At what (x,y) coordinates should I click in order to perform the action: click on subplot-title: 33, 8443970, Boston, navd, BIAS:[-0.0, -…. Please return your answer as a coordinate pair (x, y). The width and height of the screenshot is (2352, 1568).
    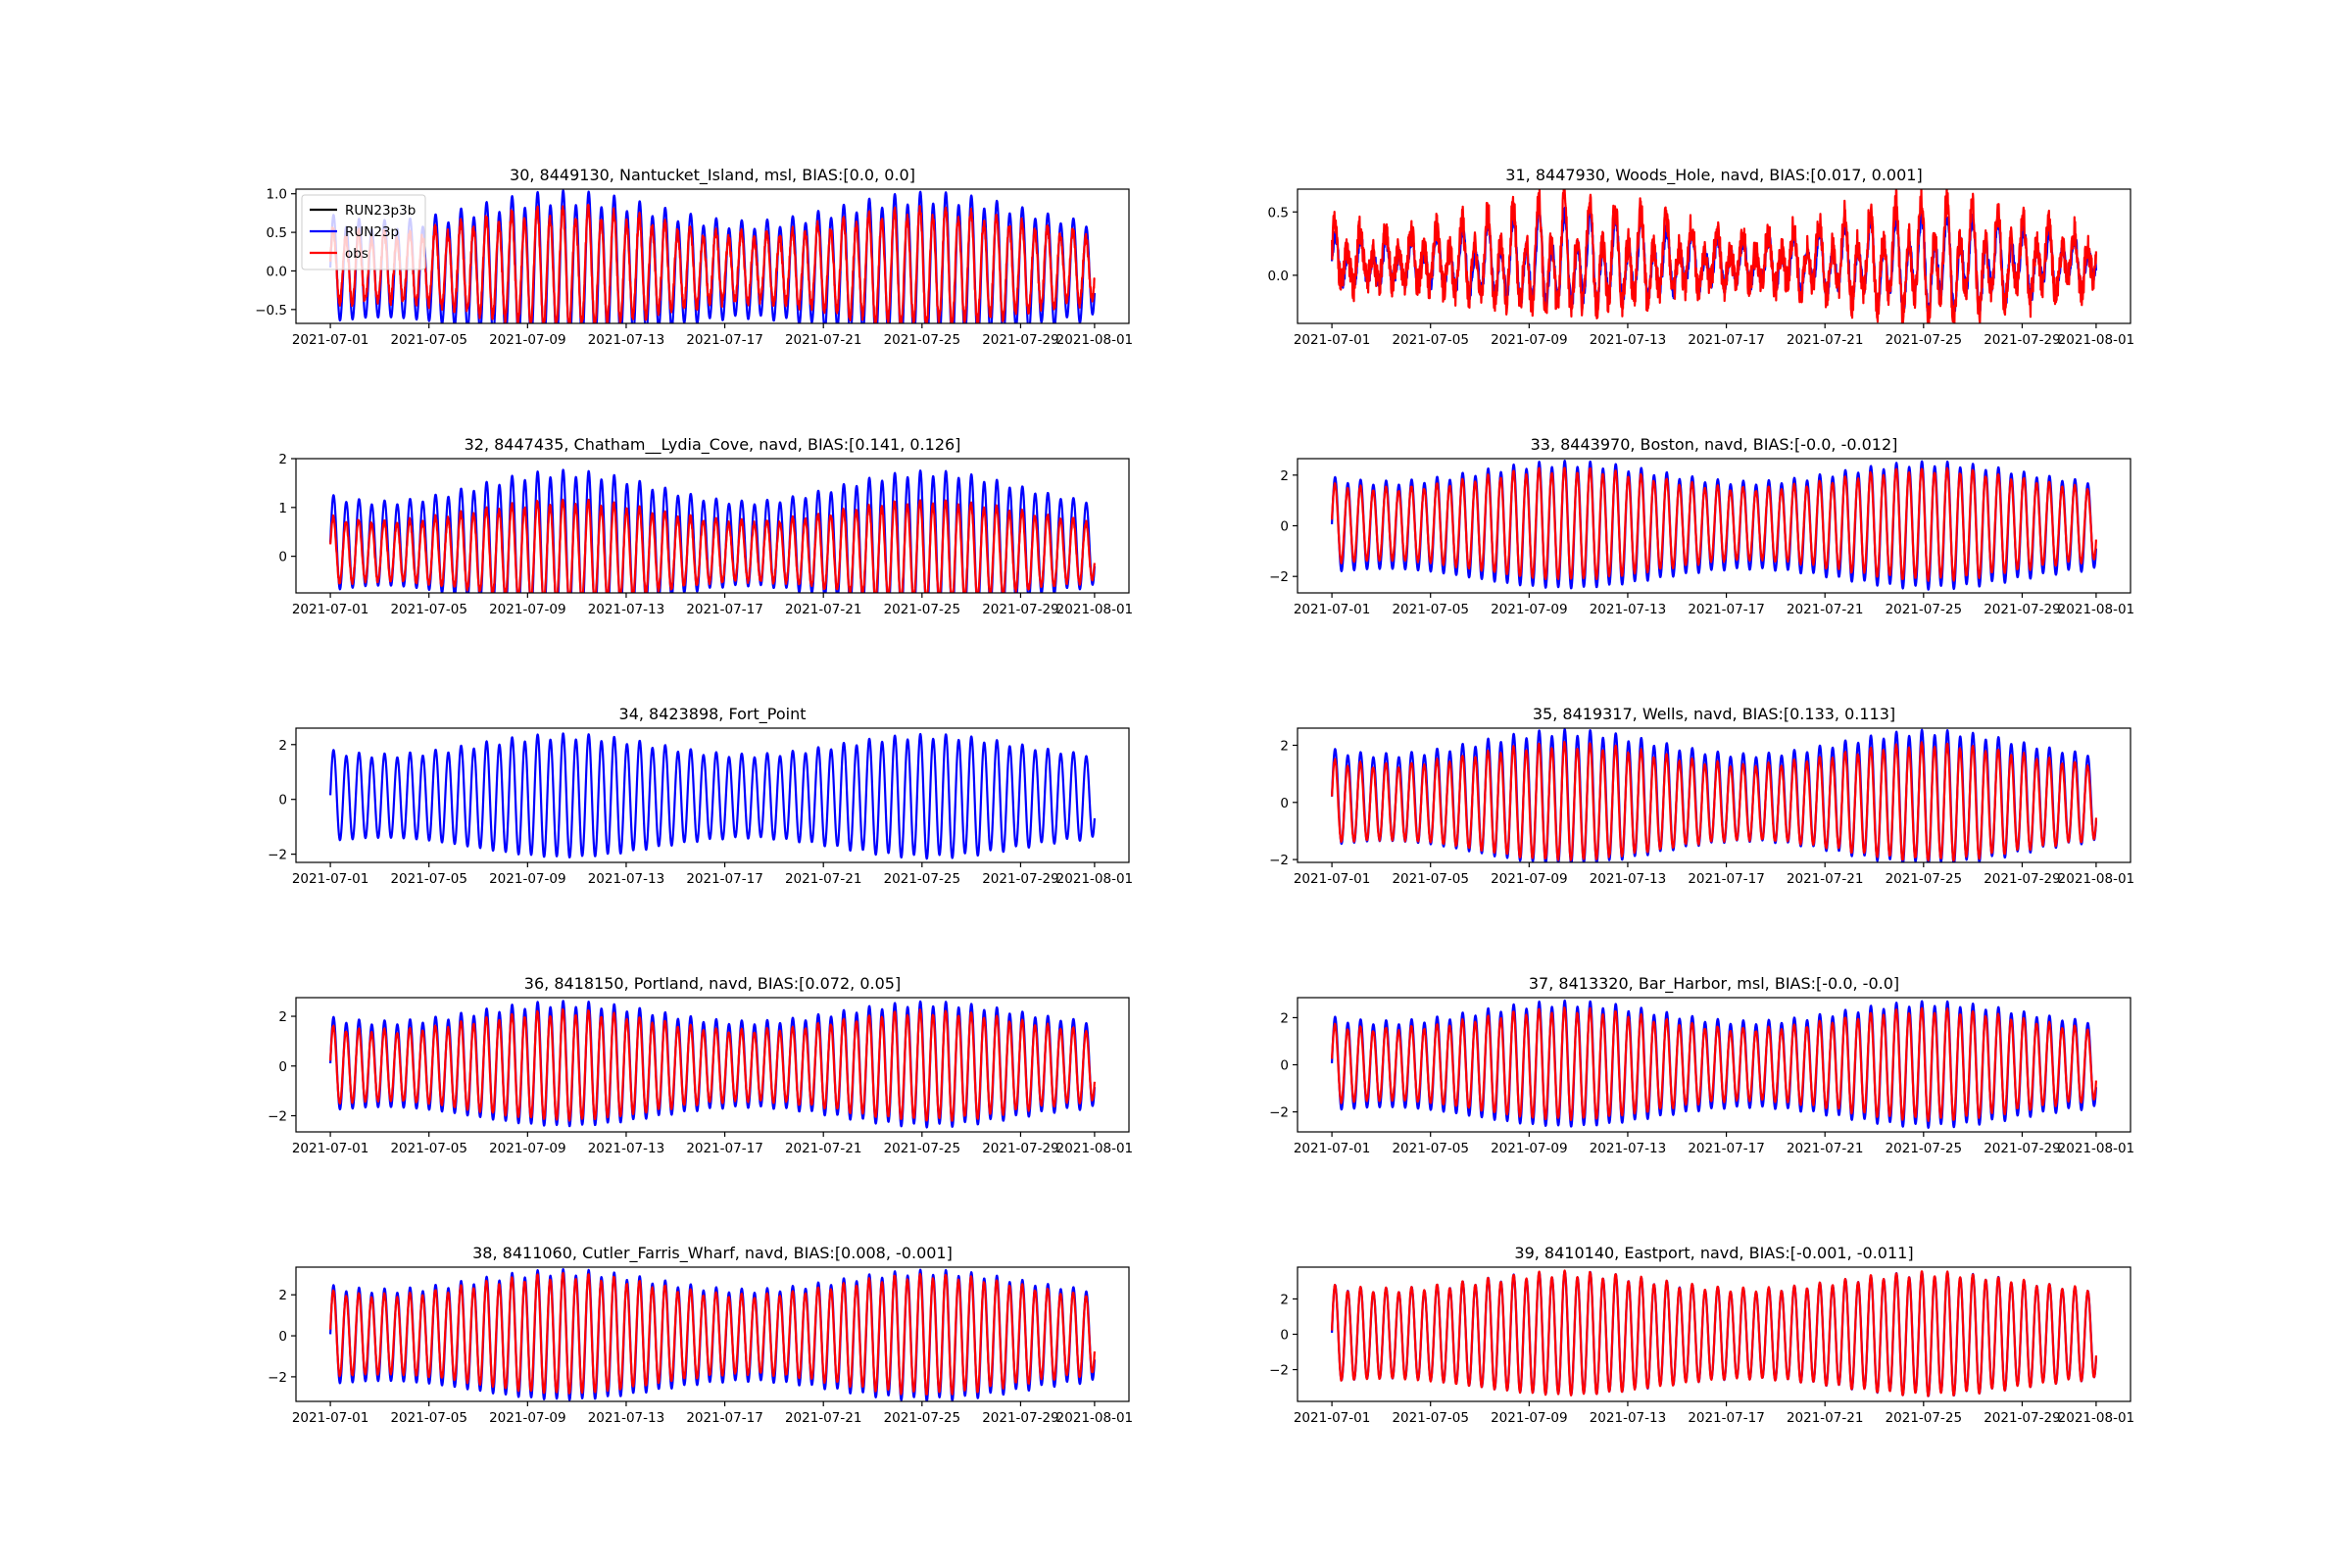
    Looking at the image, I should click on (1714, 444).